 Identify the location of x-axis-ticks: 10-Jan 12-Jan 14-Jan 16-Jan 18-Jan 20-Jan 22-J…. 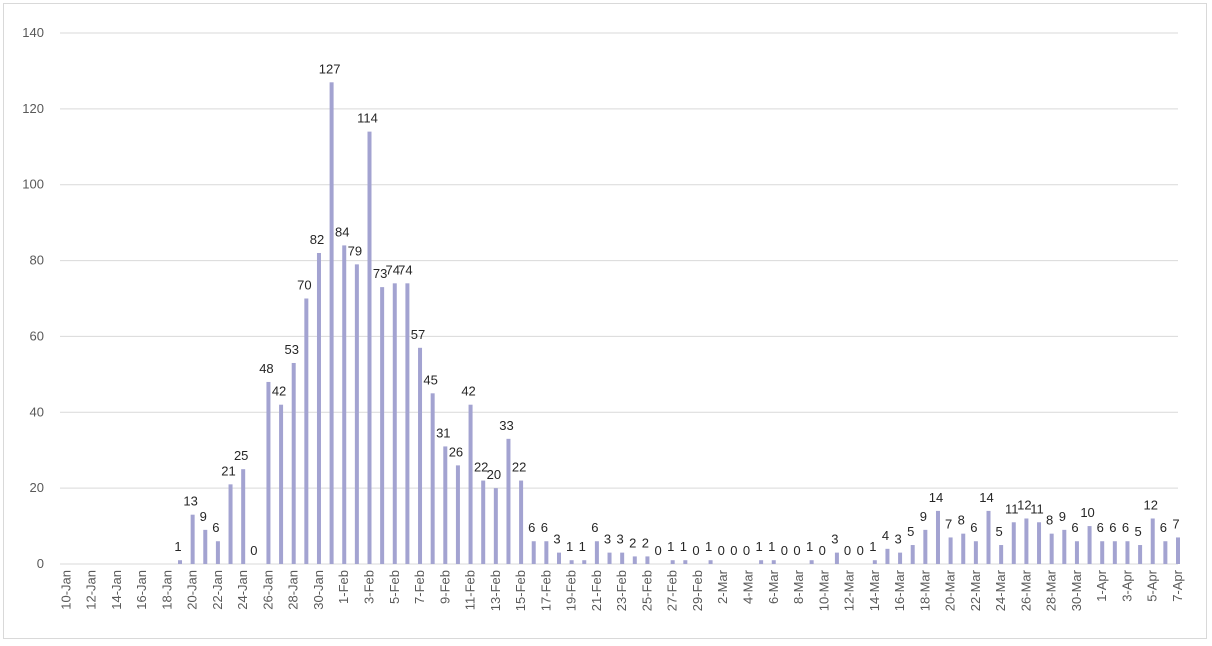
(621, 590).